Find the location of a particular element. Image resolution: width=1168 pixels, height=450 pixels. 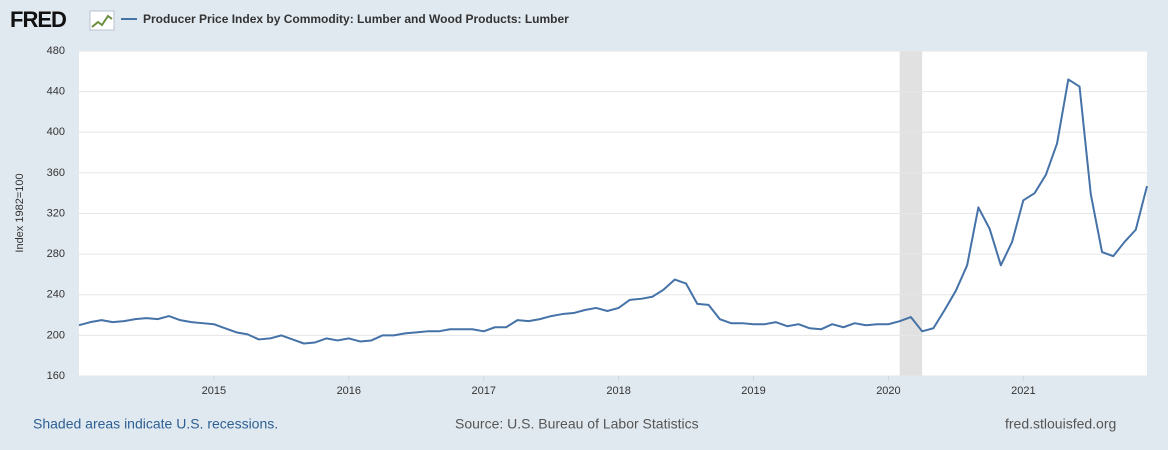

y-tick-label: 320 is located at coordinates (56, 213).